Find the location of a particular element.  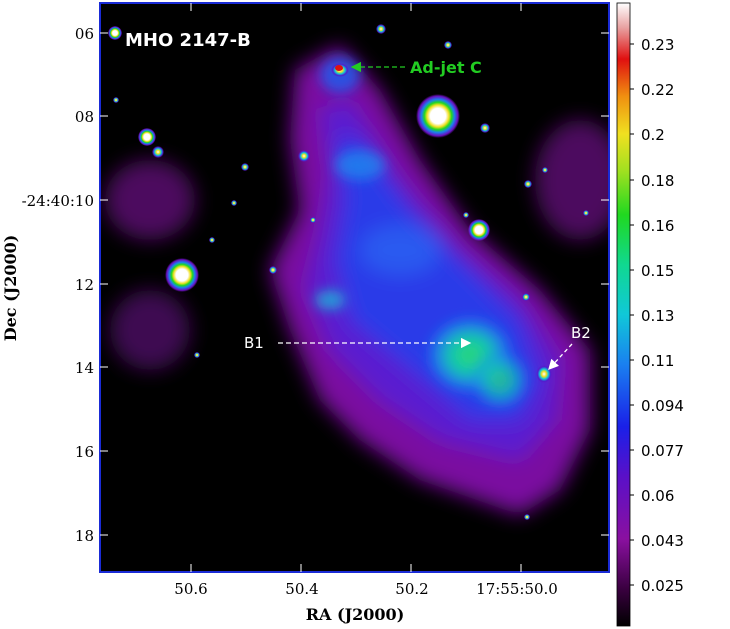

image-title: MHO 2147-B is located at coordinates (188, 40).